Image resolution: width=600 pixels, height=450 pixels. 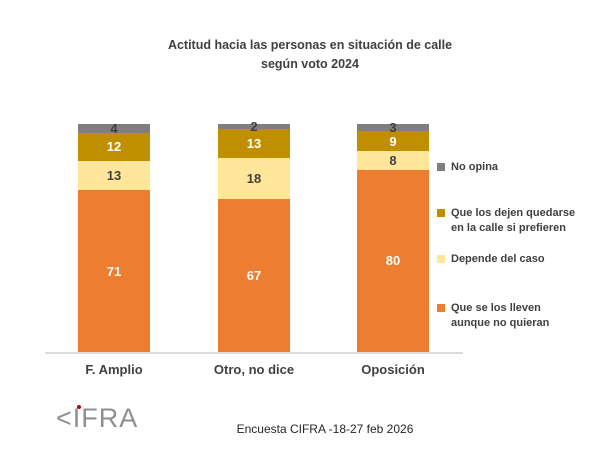 I want to click on bar-segment: 3, so click(x=393, y=127).